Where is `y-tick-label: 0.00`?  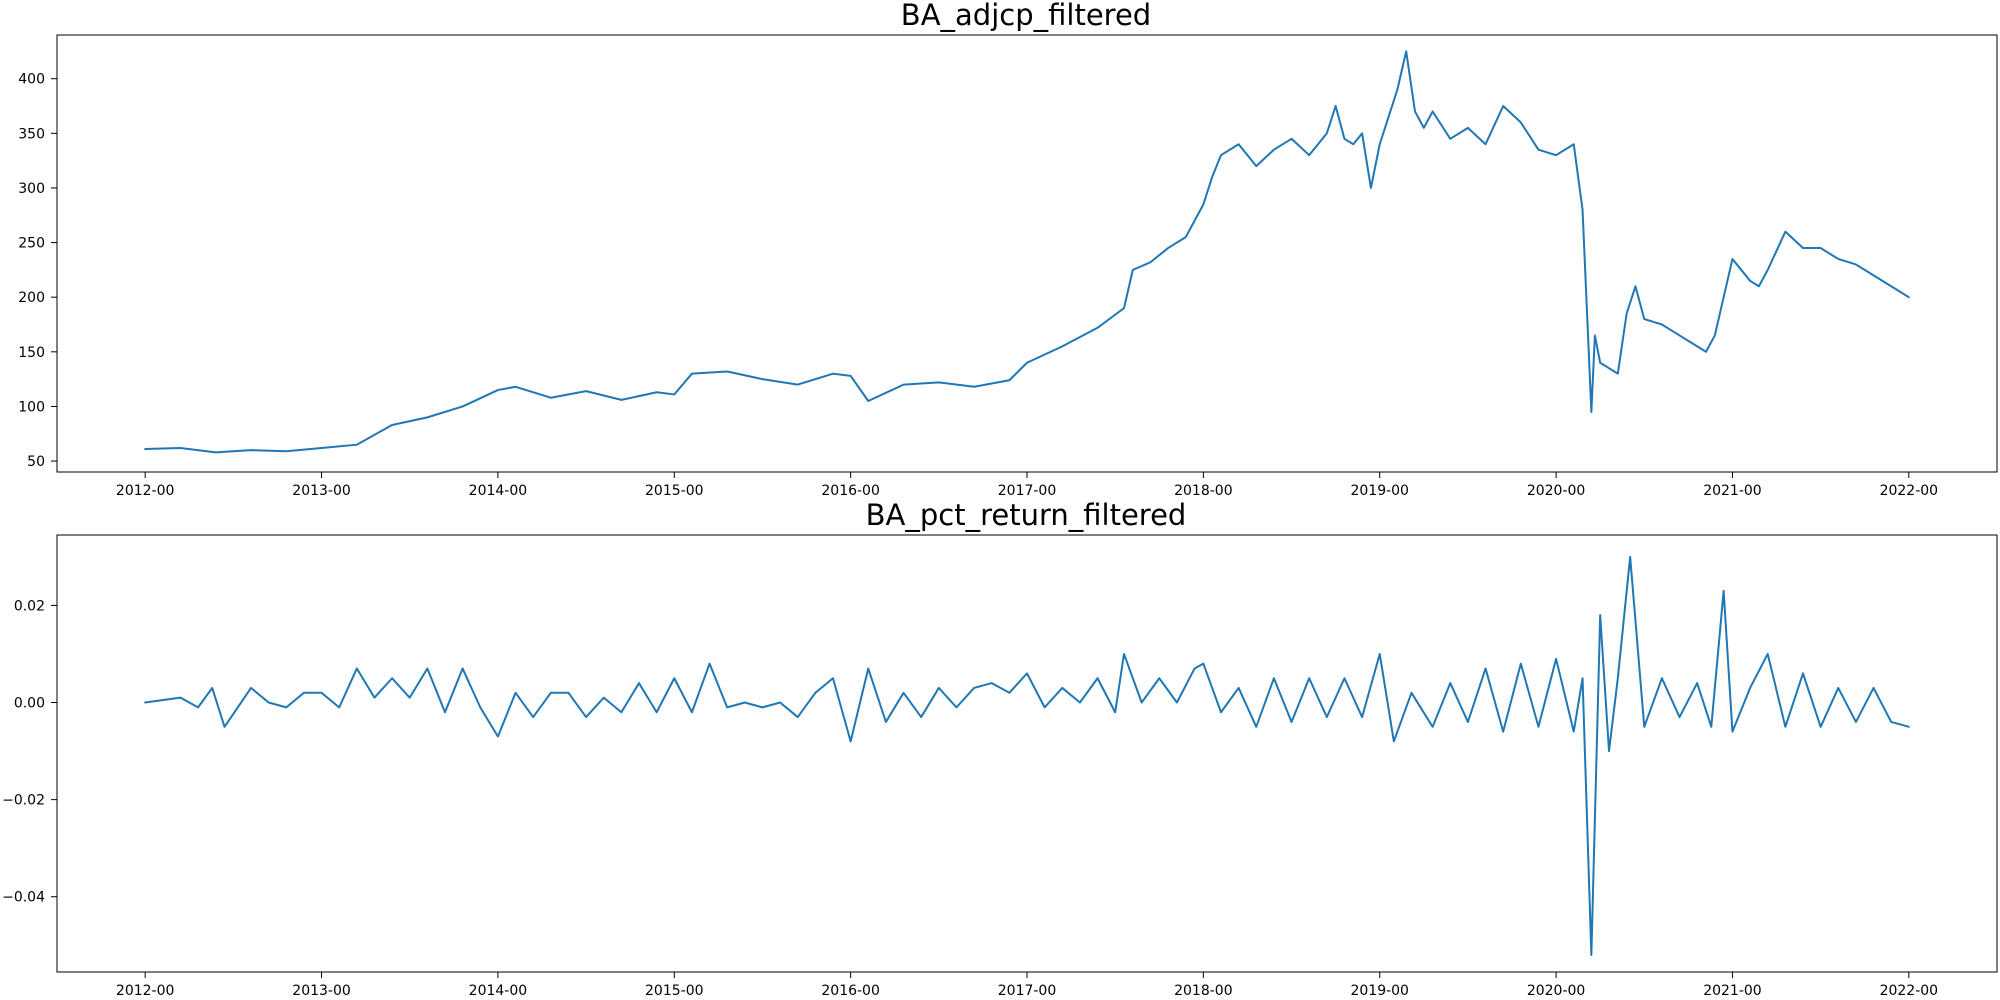 y-tick-label: 0.00 is located at coordinates (29, 704).